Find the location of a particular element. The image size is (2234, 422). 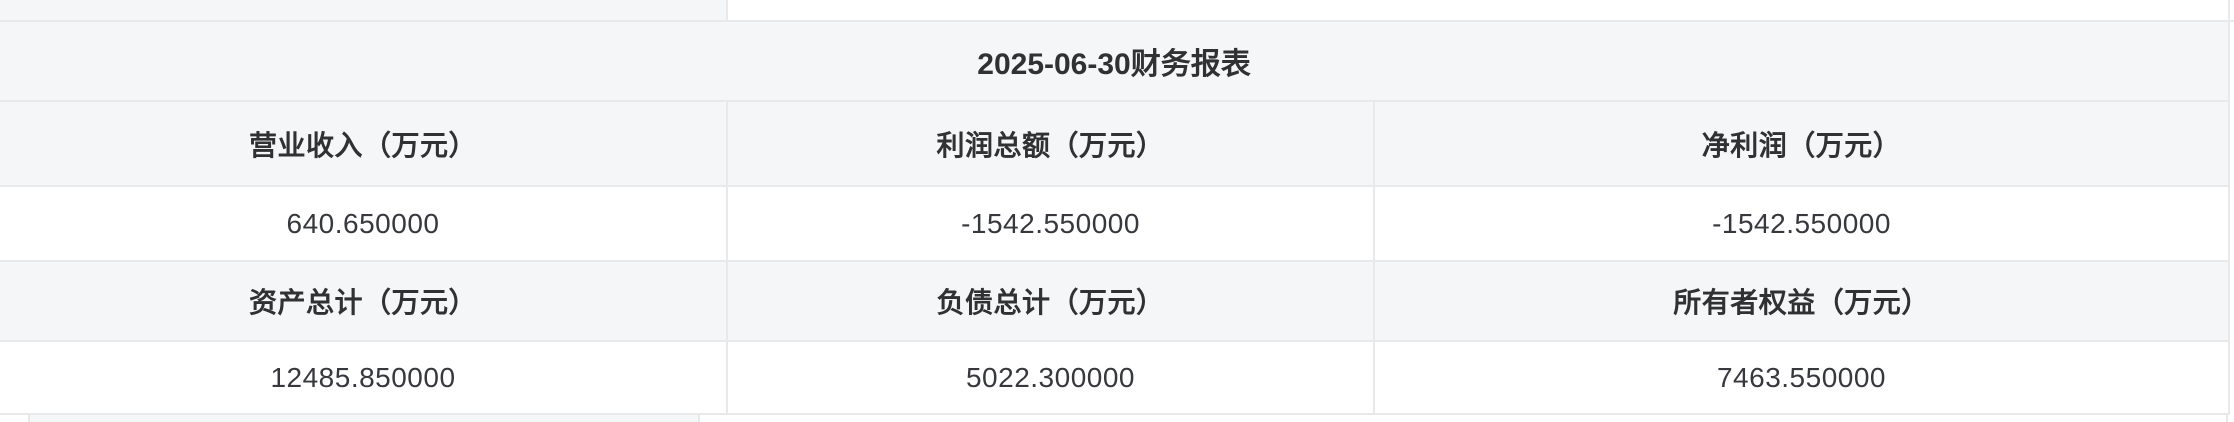

header-cell-total-profit: 利润总额（万元） is located at coordinates (1051, 144).